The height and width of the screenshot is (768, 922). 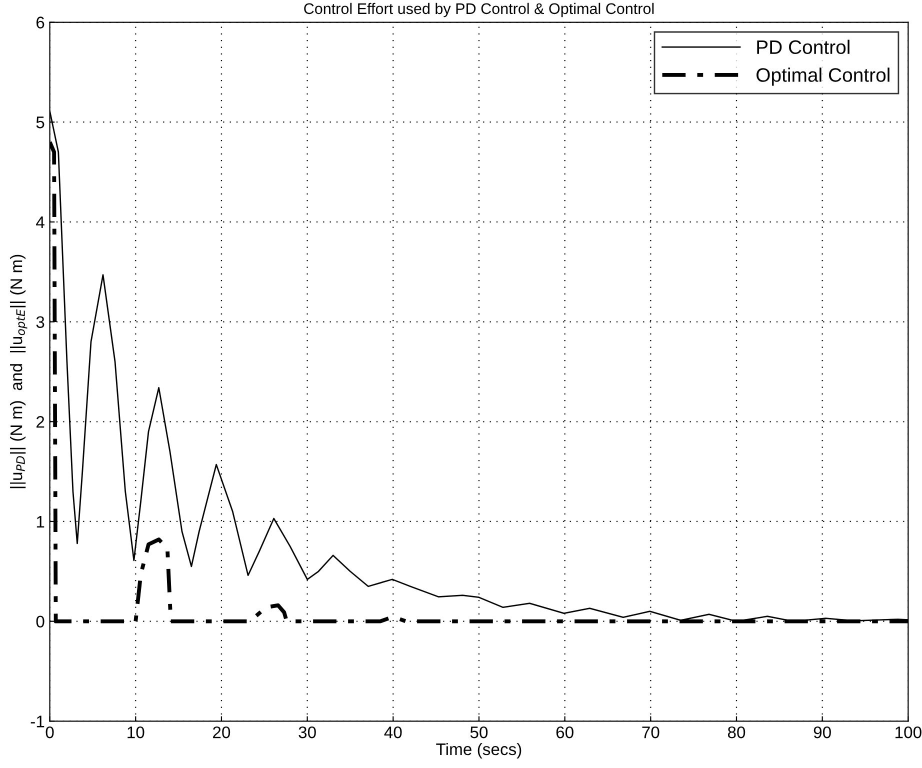 What do you see at coordinates (50, 732) in the screenshot?
I see `x-tick-label: 0` at bounding box center [50, 732].